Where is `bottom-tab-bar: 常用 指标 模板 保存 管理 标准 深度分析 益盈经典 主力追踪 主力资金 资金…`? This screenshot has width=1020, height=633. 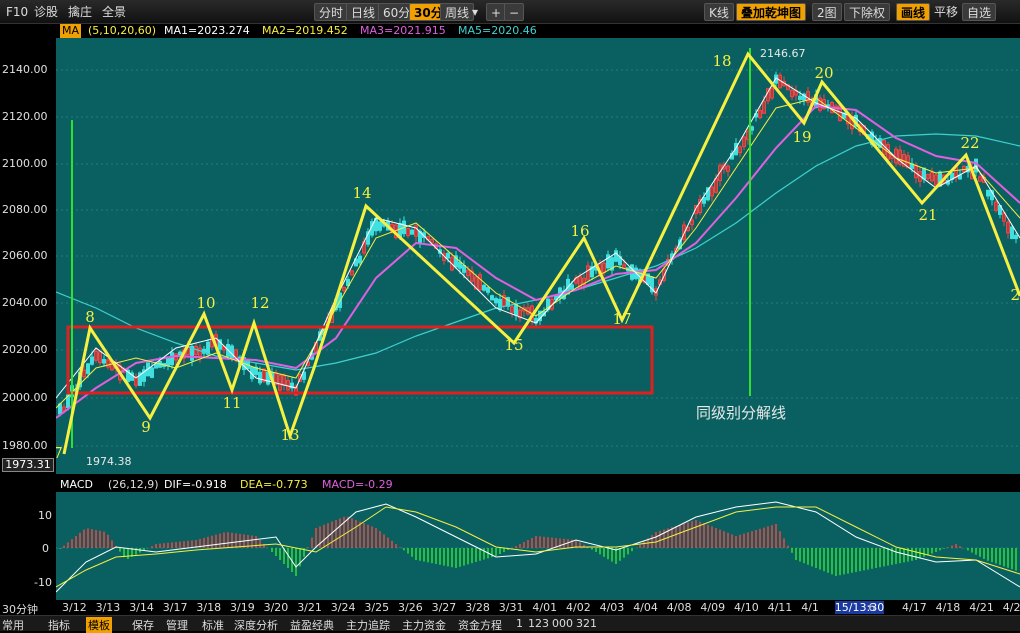 bottom-tab-bar: 常用 指标 模板 保存 管理 标准 深度分析 益盈经典 主力追踪 主力资金 资金… is located at coordinates (510, 624).